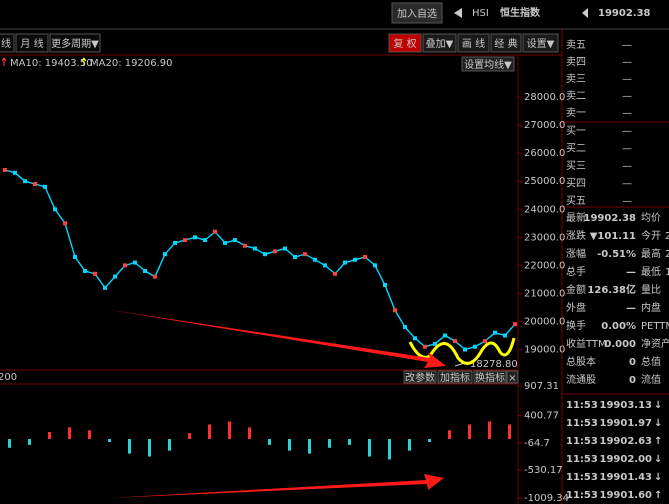 This screenshot has width=669, height=504. What do you see at coordinates (543, 470) in the screenshot?
I see `y-tick-label: -530.17` at bounding box center [543, 470].